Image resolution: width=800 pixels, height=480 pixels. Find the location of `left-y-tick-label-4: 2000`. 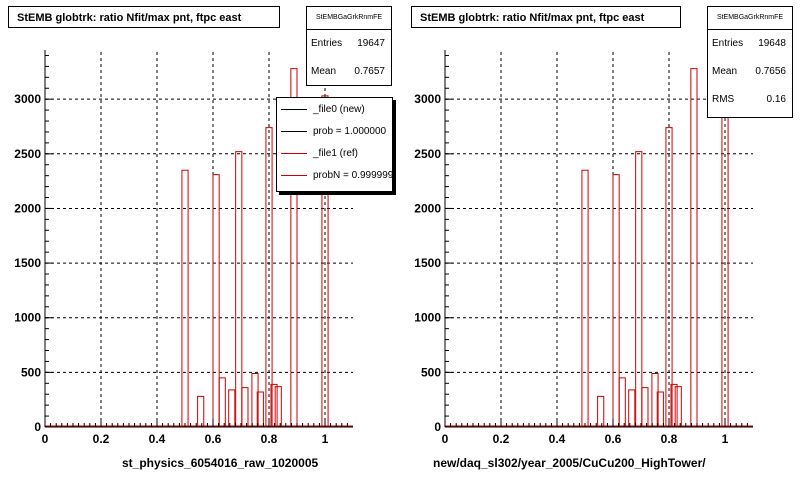

left-y-tick-label-4: 2000 is located at coordinates (27, 208).